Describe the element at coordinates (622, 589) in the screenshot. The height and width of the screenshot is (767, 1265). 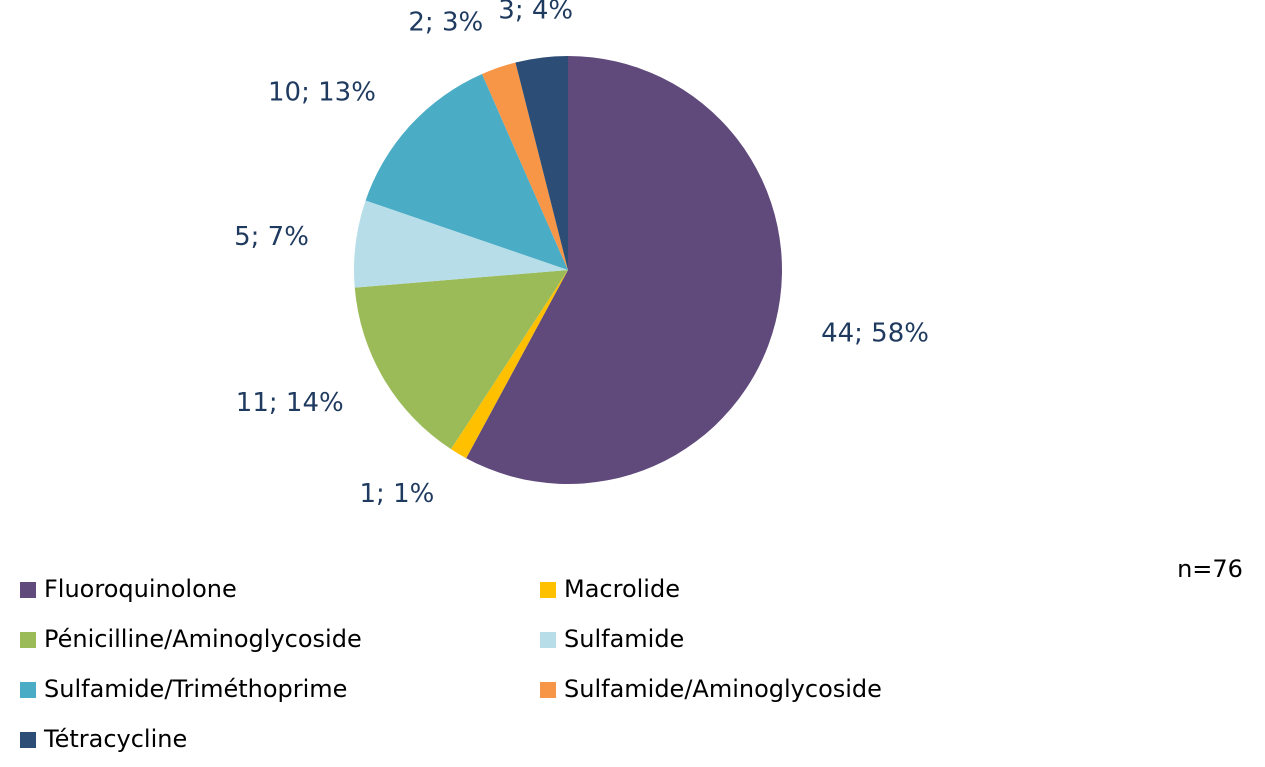
I see `legend-label: Macrolide` at that location.